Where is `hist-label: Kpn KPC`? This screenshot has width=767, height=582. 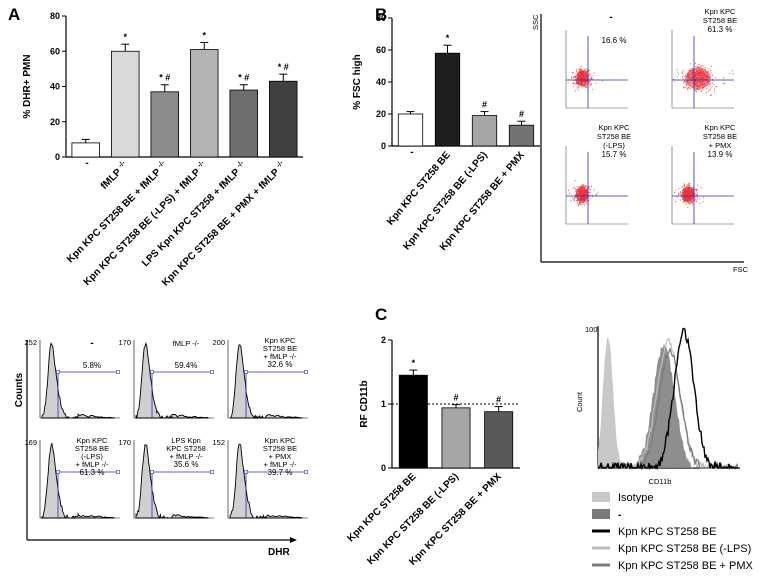
hist-label: Kpn KPC is located at coordinates (280, 340).